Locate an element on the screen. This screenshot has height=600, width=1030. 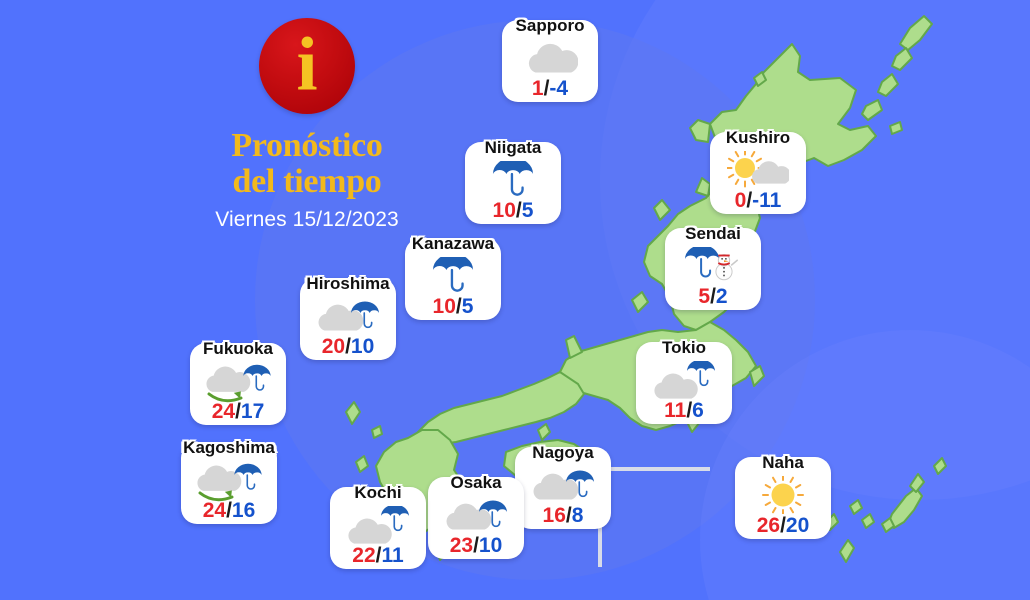
weather-card-sendai: Sendai 5/2 is located at coordinates (713, 267).